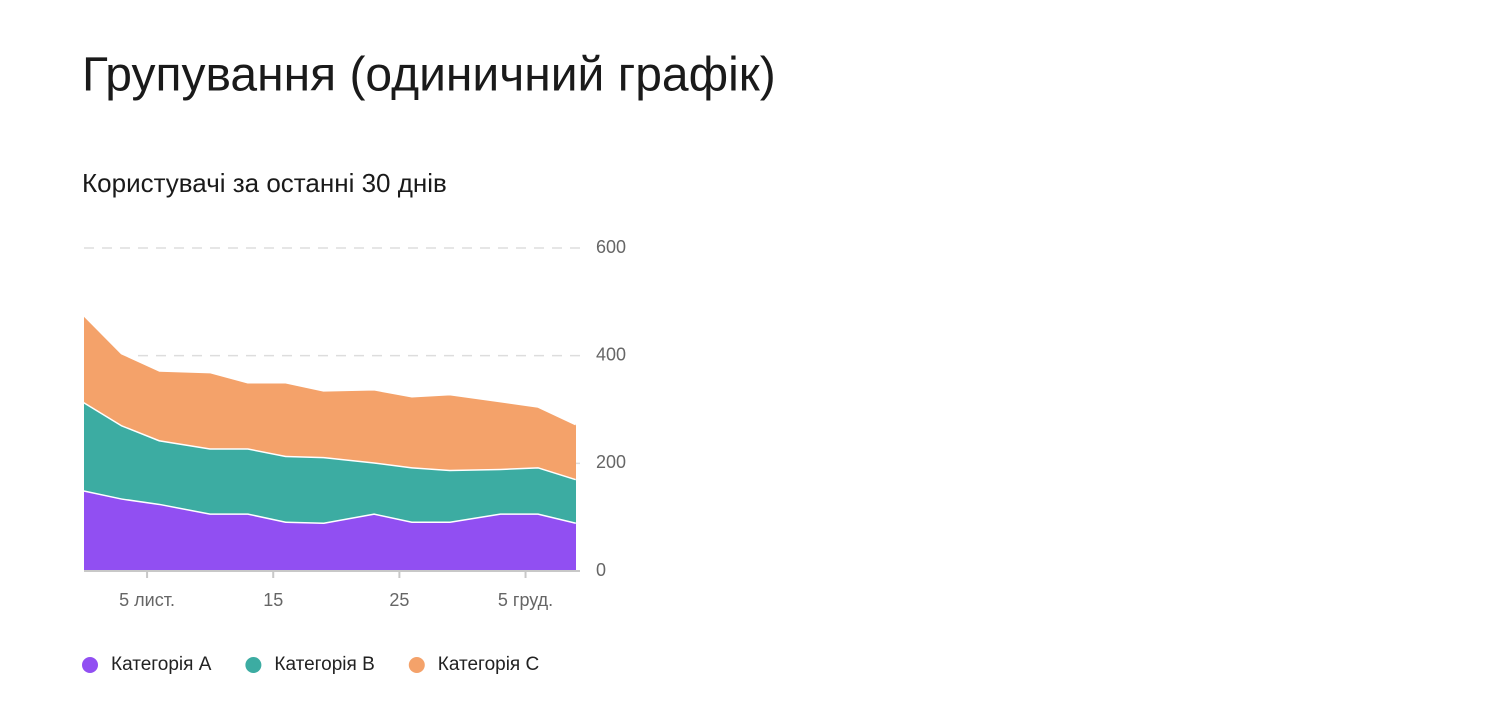 The image size is (1488, 720). Describe the element at coordinates (601, 570) in the screenshot. I see `y-tick-label: 0` at that location.